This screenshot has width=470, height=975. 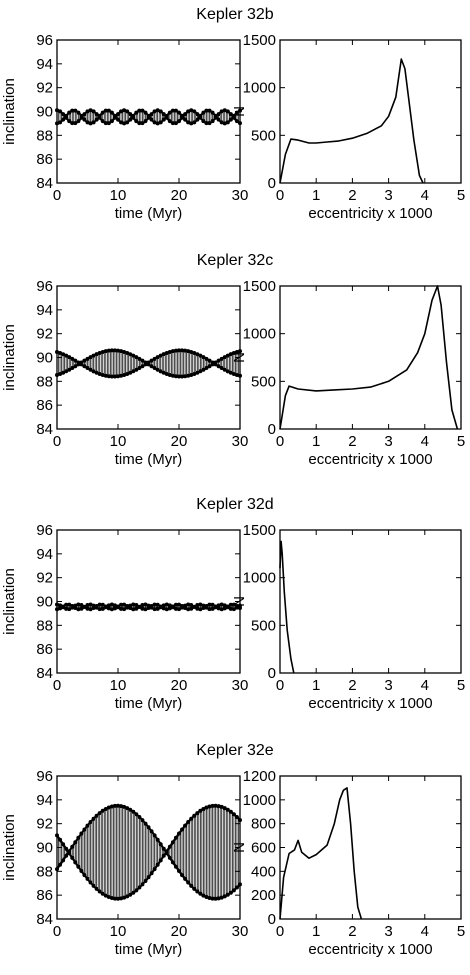 What do you see at coordinates (263, 871) in the screenshot?
I see `eccentricity-ytick-label: 400` at bounding box center [263, 871].